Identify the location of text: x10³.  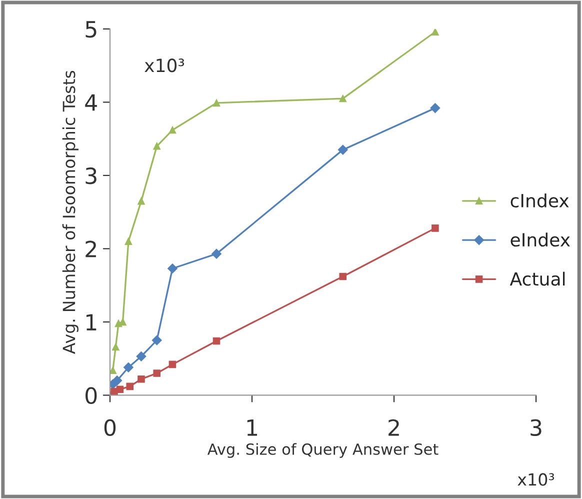
(536, 479).